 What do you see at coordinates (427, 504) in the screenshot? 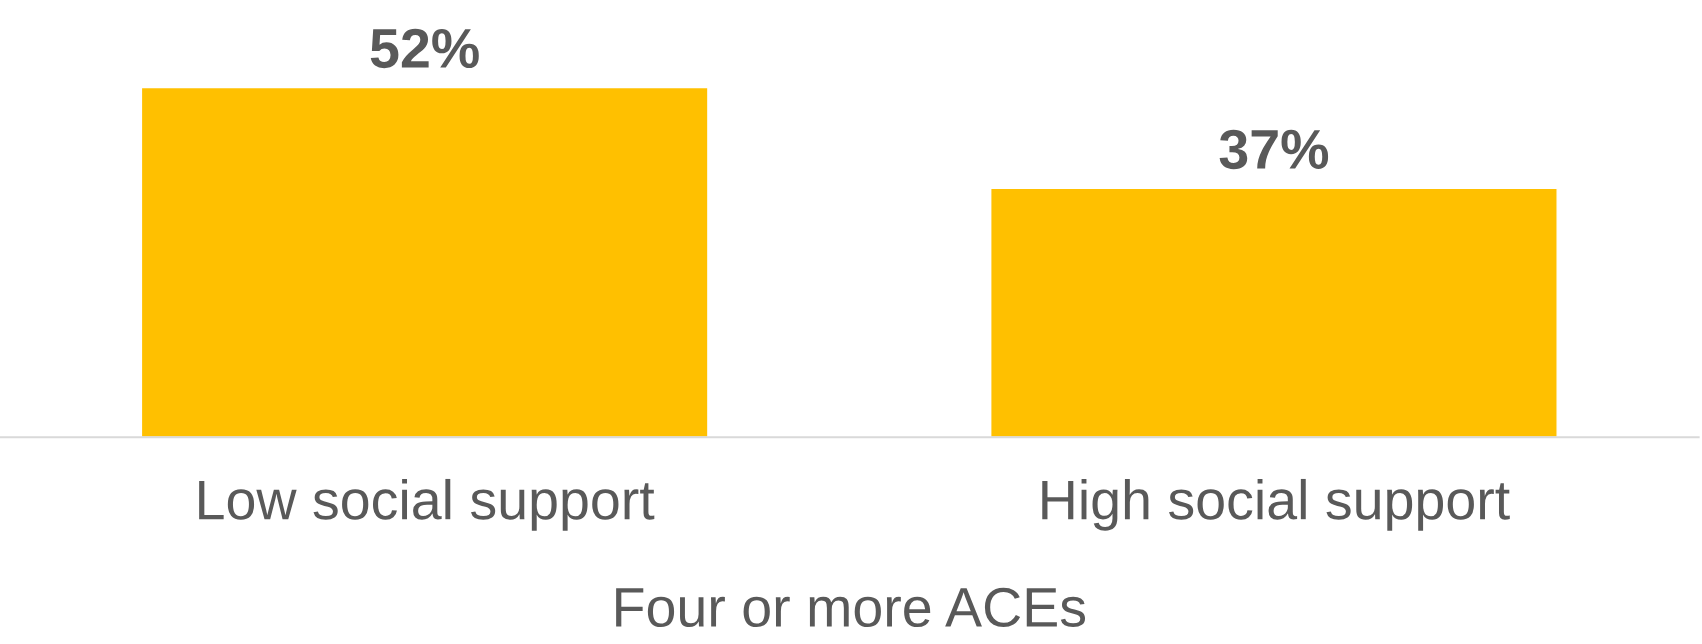
I see `x-tick-label: Low social support` at bounding box center [427, 504].